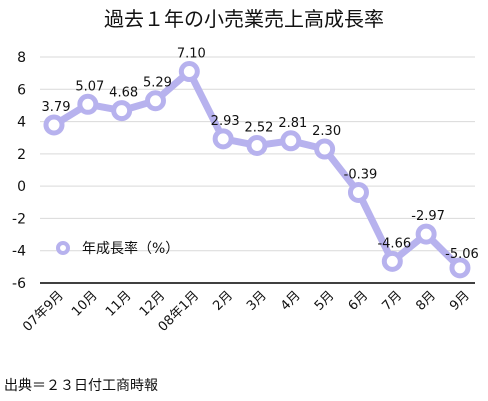 The width and height of the screenshot is (488, 401). What do you see at coordinates (84, 303) in the screenshot?
I see `x-tick-label: 10月` at bounding box center [84, 303].